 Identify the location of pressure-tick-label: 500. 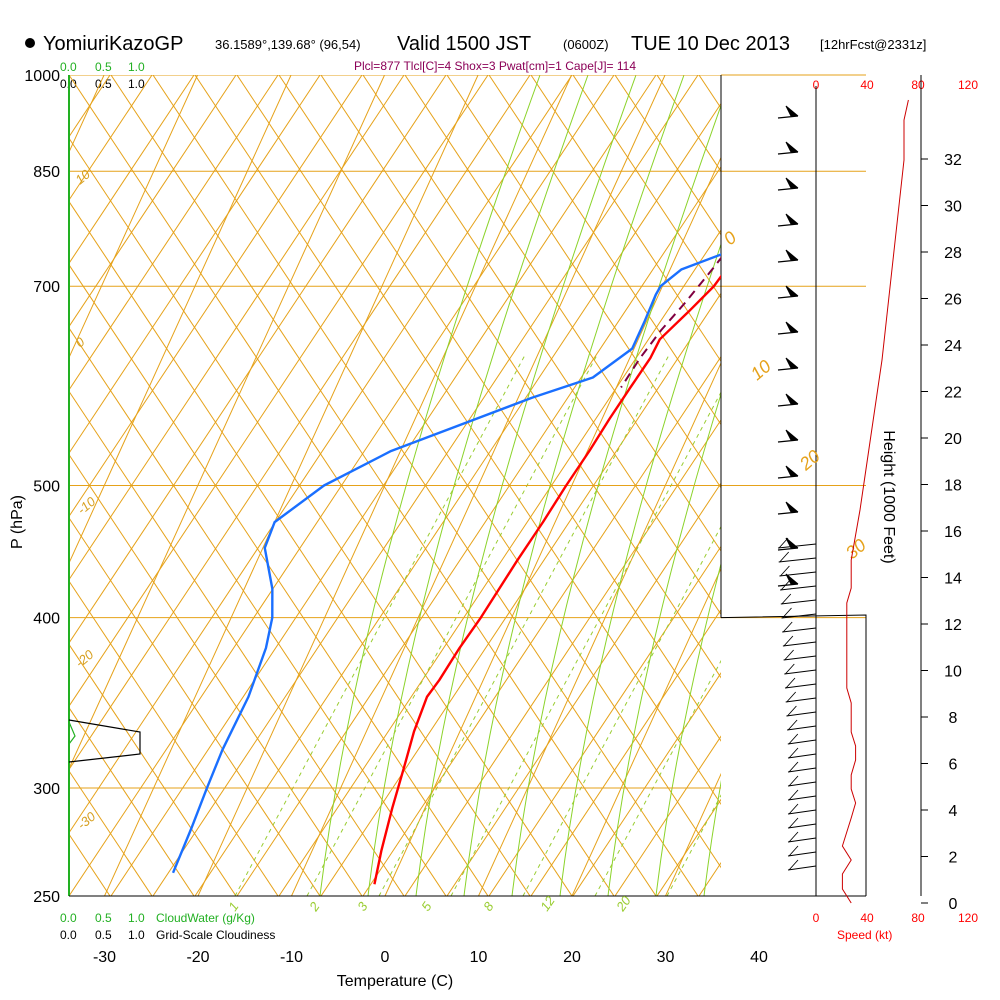
(46, 487).